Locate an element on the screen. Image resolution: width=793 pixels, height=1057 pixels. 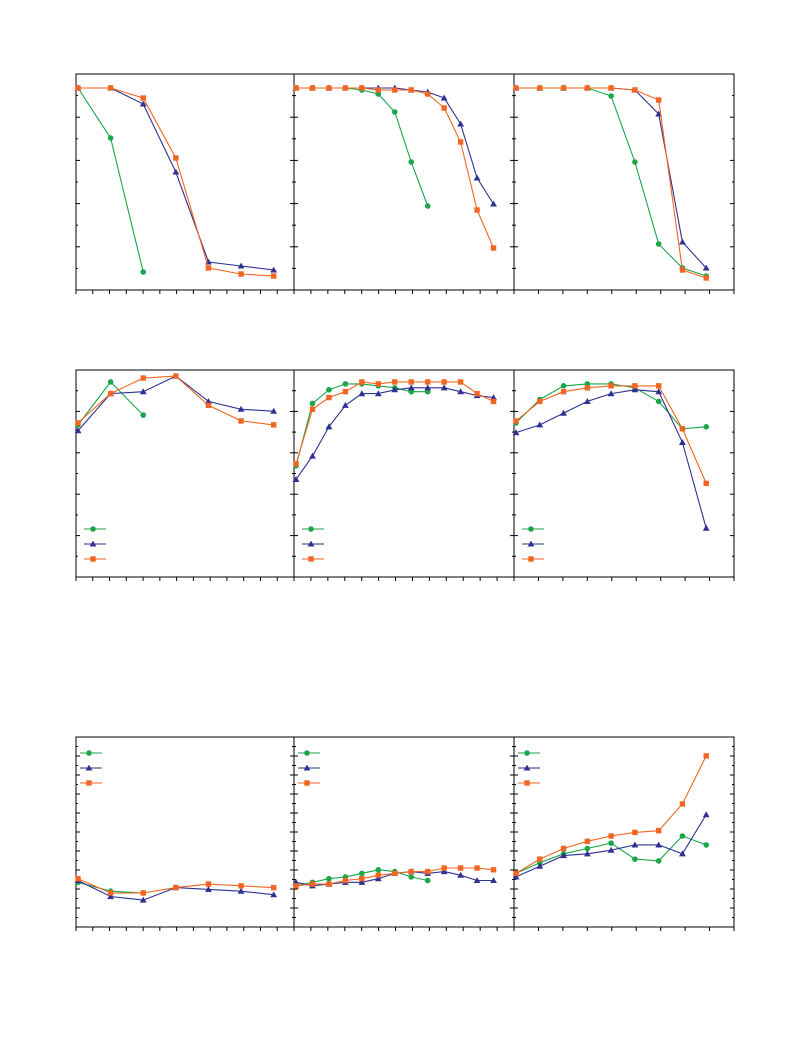
panel-r3-c2 is located at coordinates (403, 833).